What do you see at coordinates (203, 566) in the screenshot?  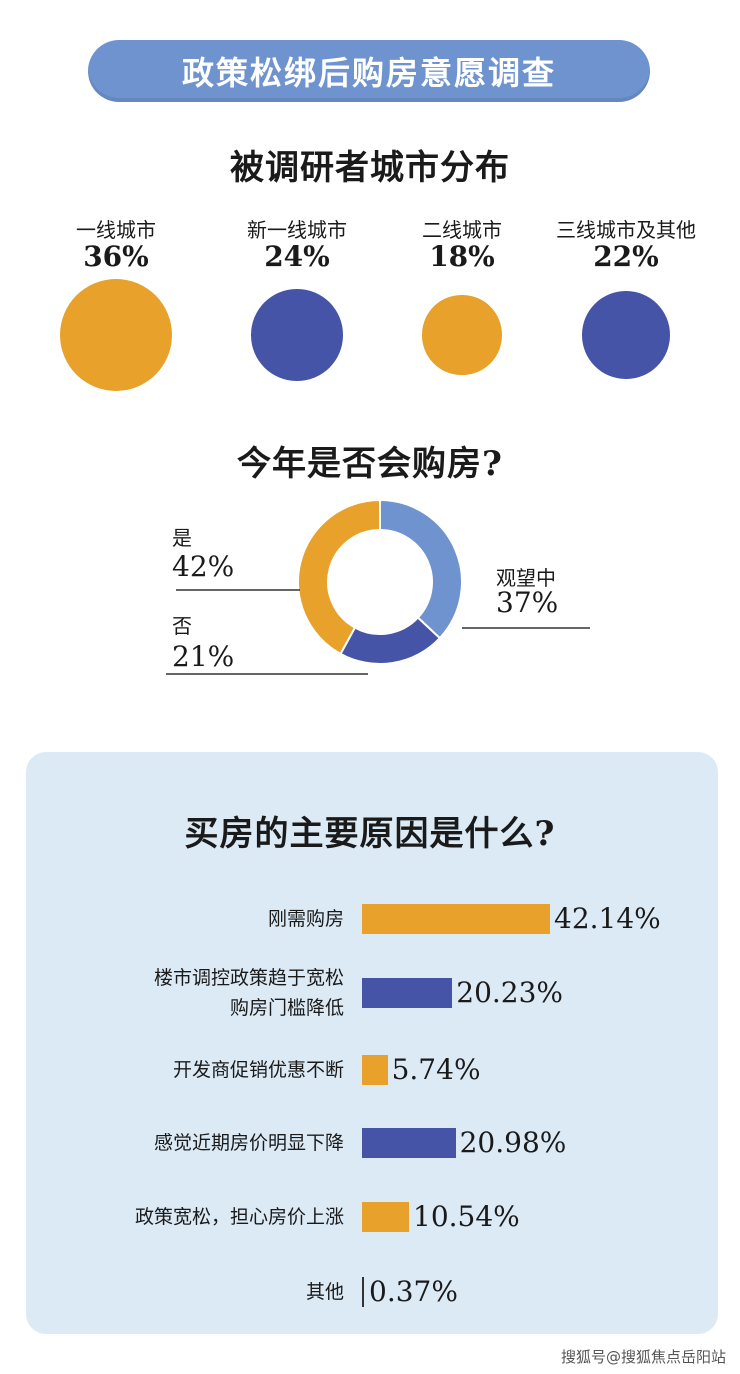 I see `donut-percent-label: 42%` at bounding box center [203, 566].